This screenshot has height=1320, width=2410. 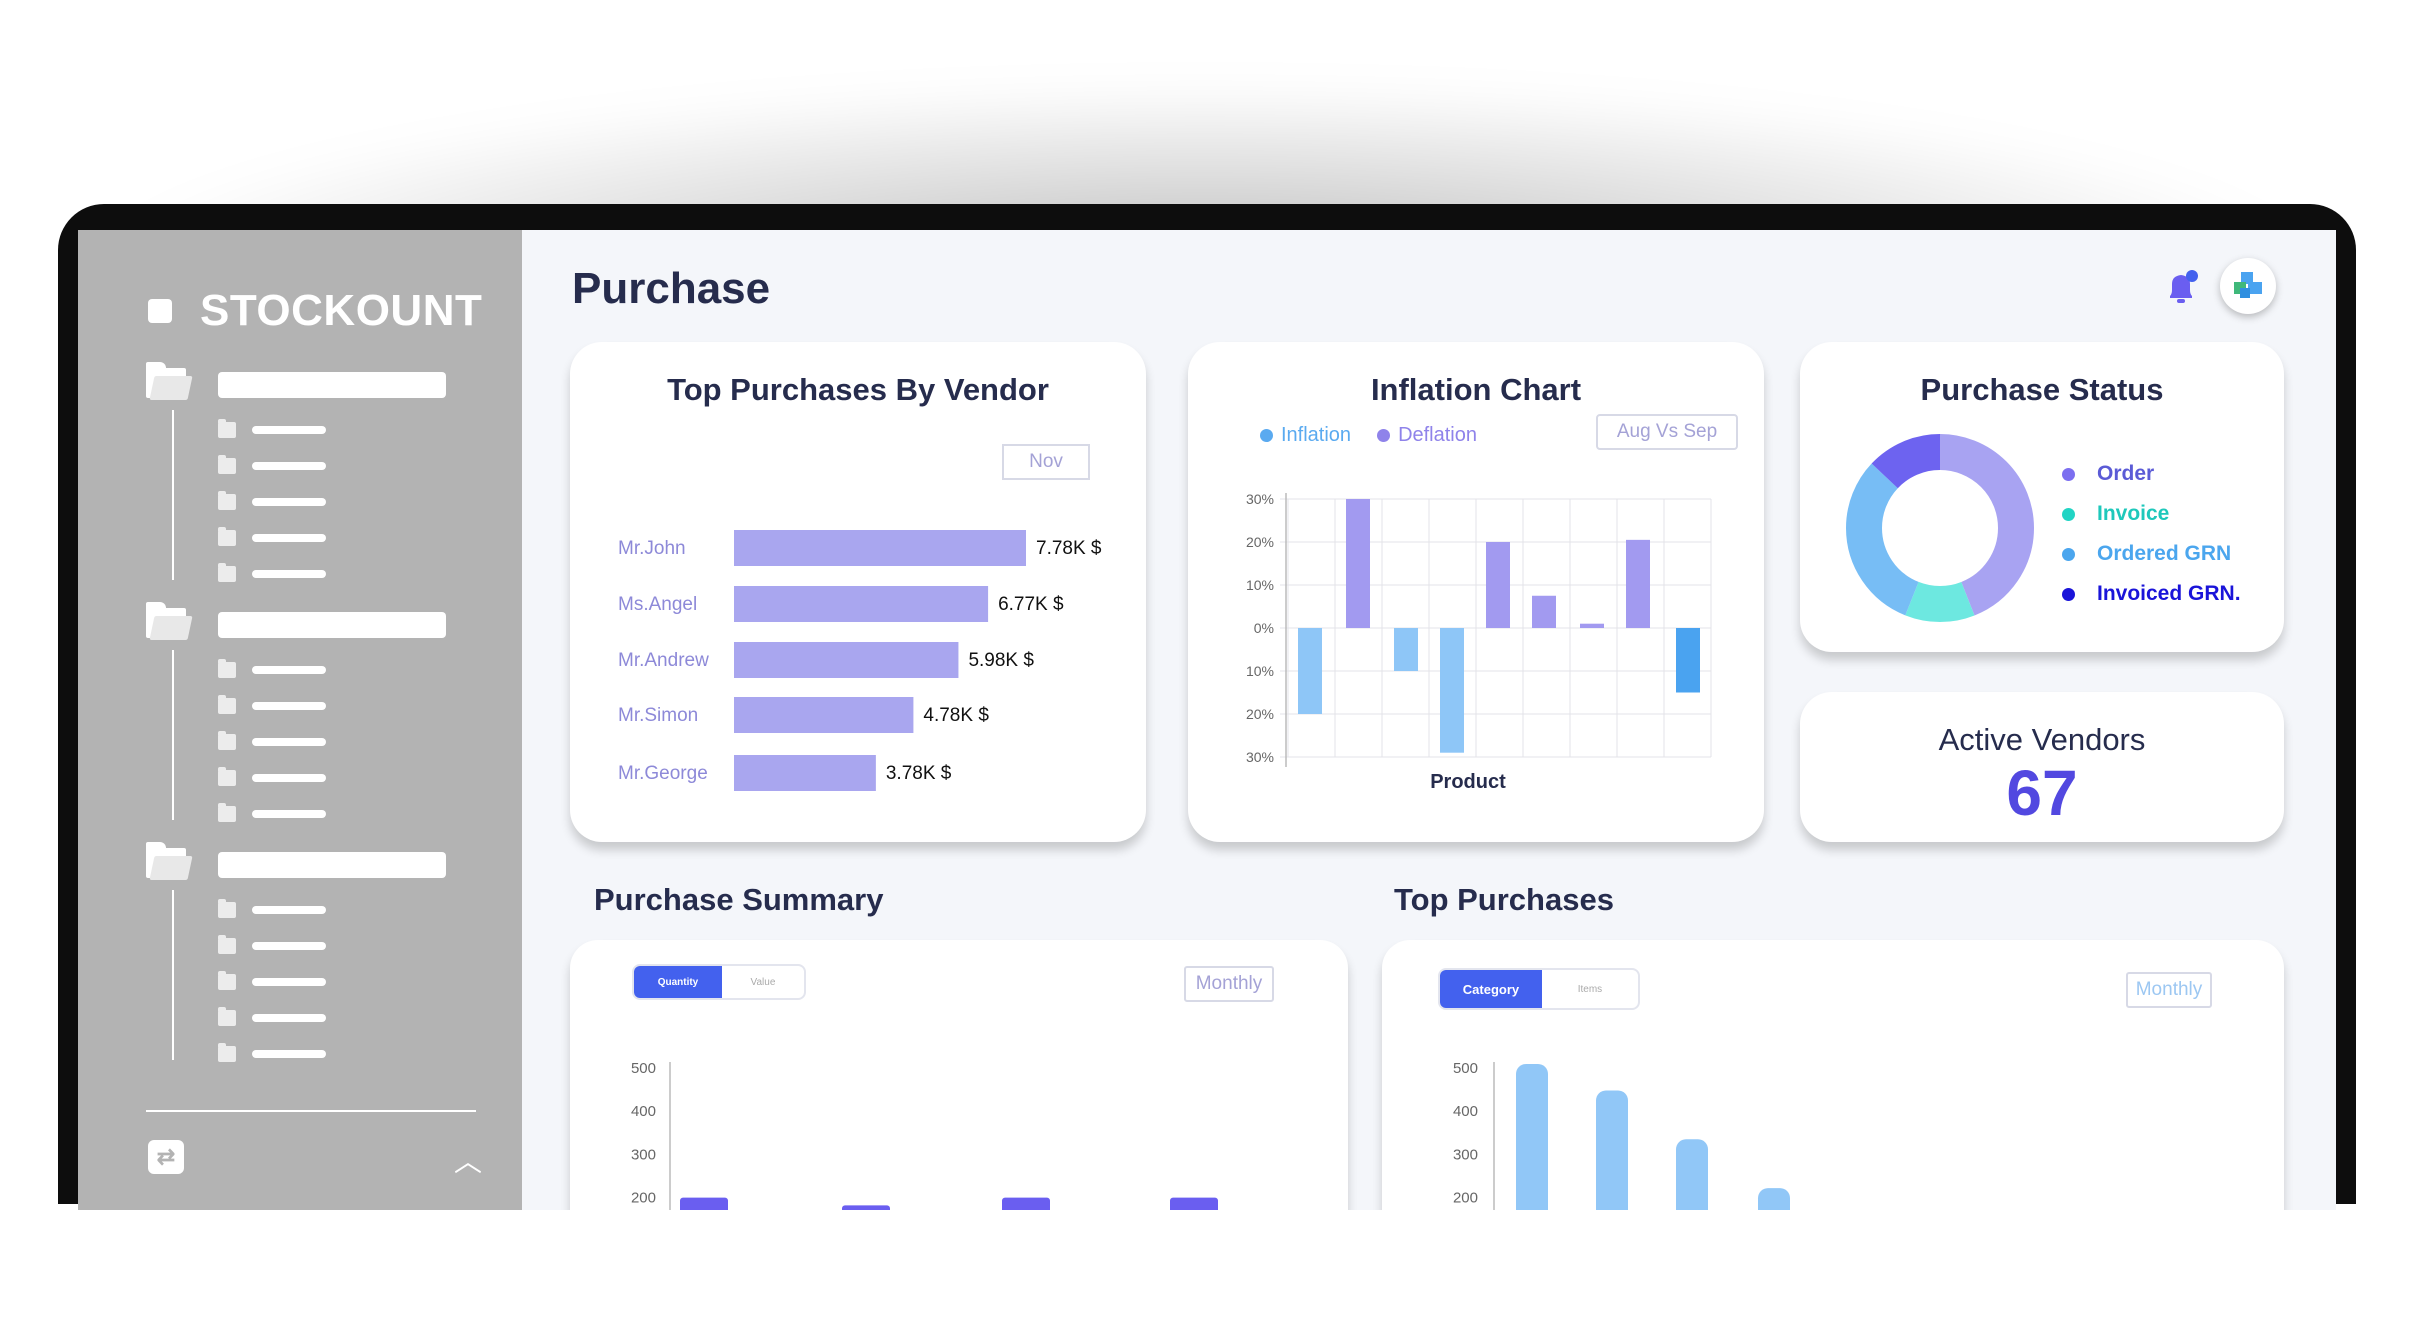 What do you see at coordinates (2151, 554) in the screenshot?
I see `status-legend-item: Ordered GRN` at bounding box center [2151, 554].